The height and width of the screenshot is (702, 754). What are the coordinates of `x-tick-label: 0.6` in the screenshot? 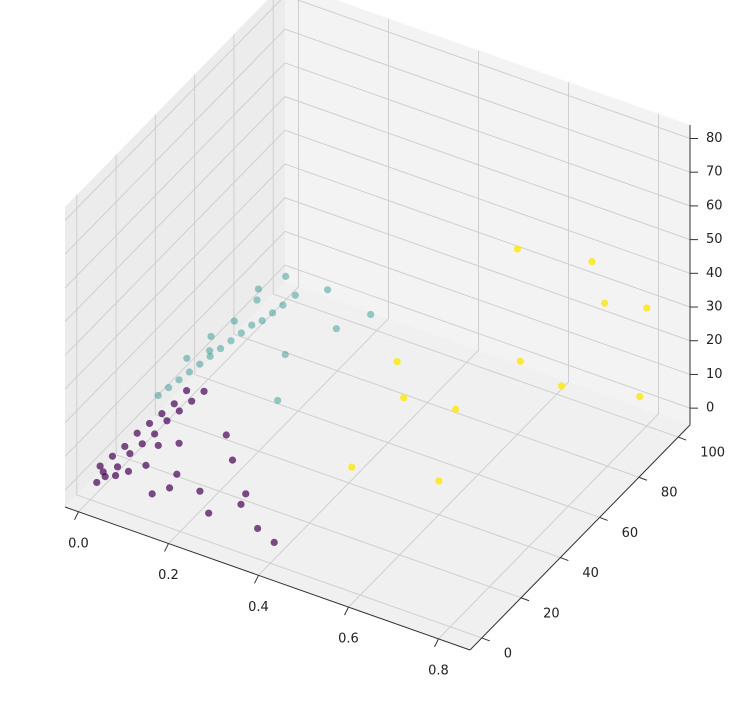 It's located at (348, 639).